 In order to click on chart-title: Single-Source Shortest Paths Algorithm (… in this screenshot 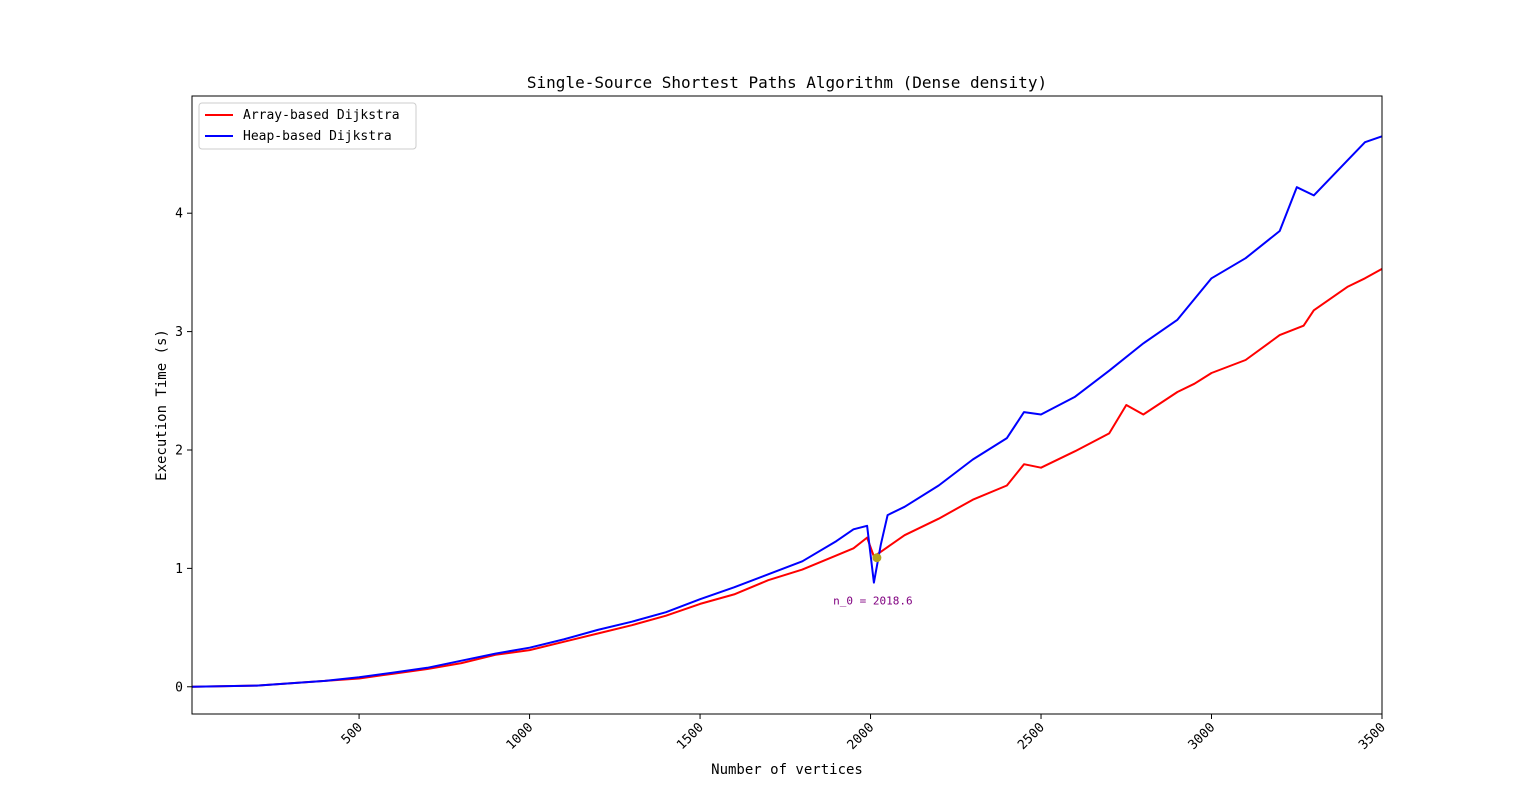, I will do `click(787, 82)`.